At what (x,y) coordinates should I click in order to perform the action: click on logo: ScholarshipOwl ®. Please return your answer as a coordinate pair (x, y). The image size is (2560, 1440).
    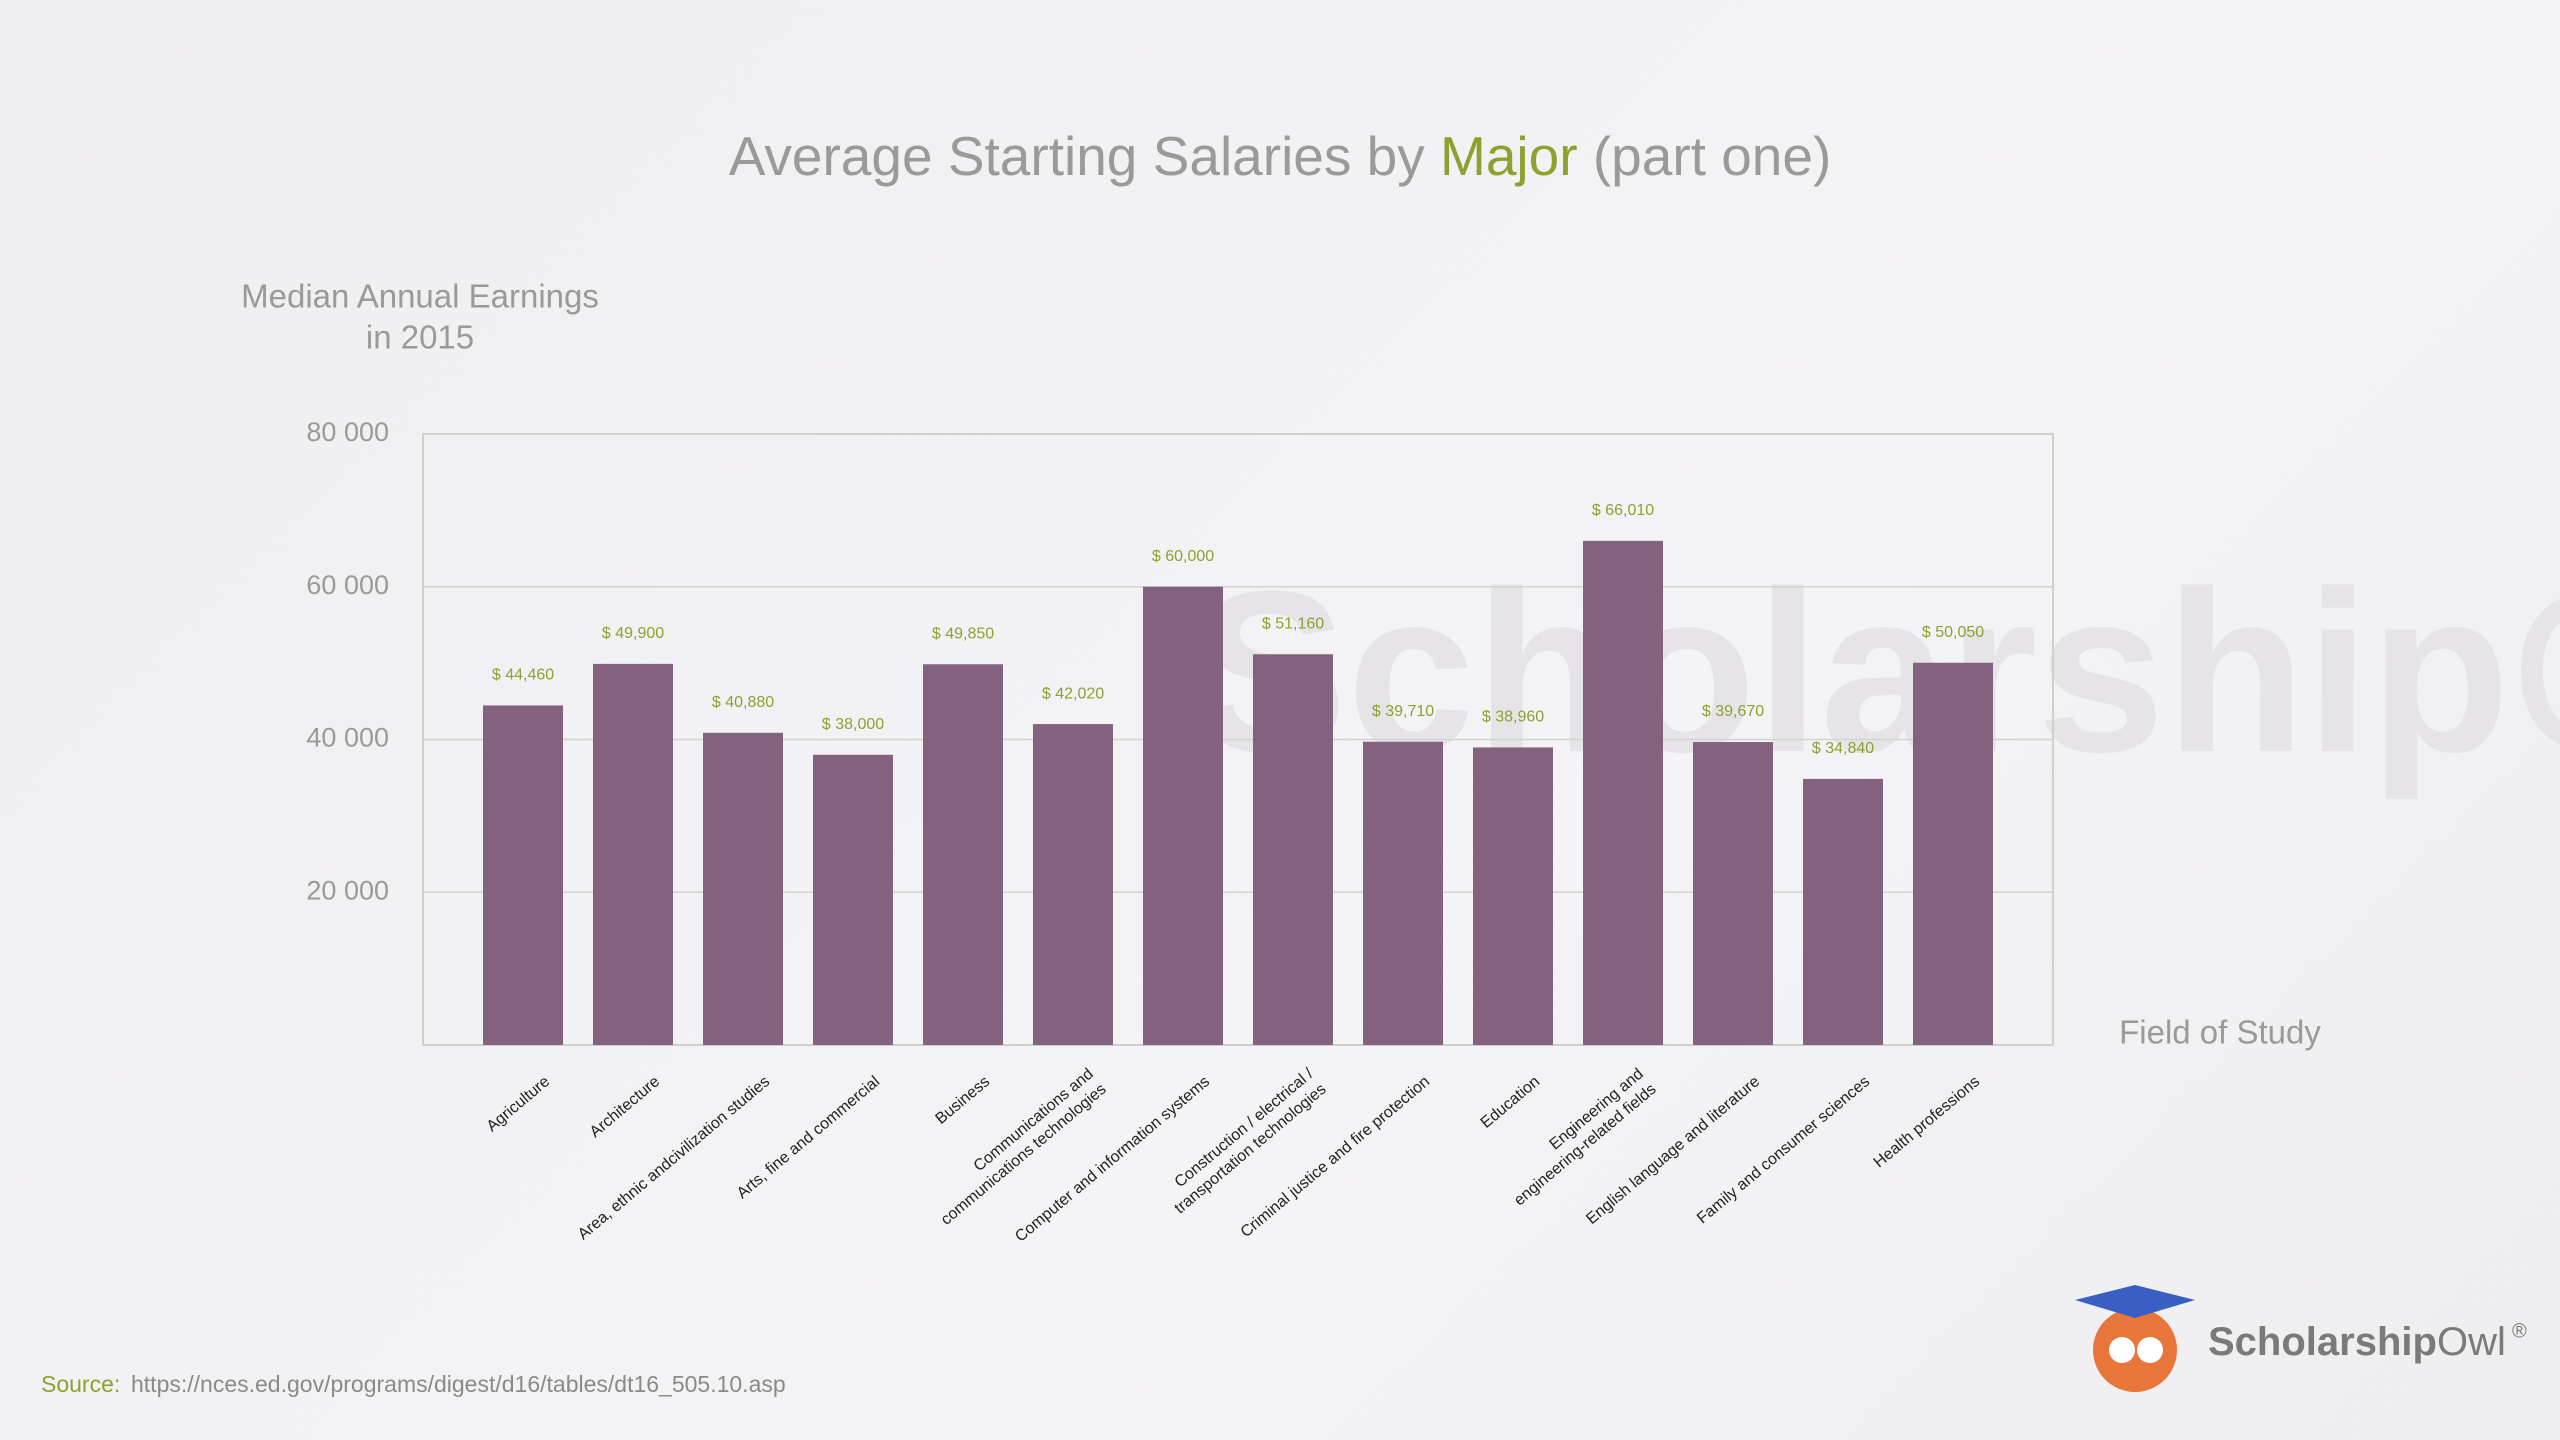
    Looking at the image, I should click on (2301, 1338).